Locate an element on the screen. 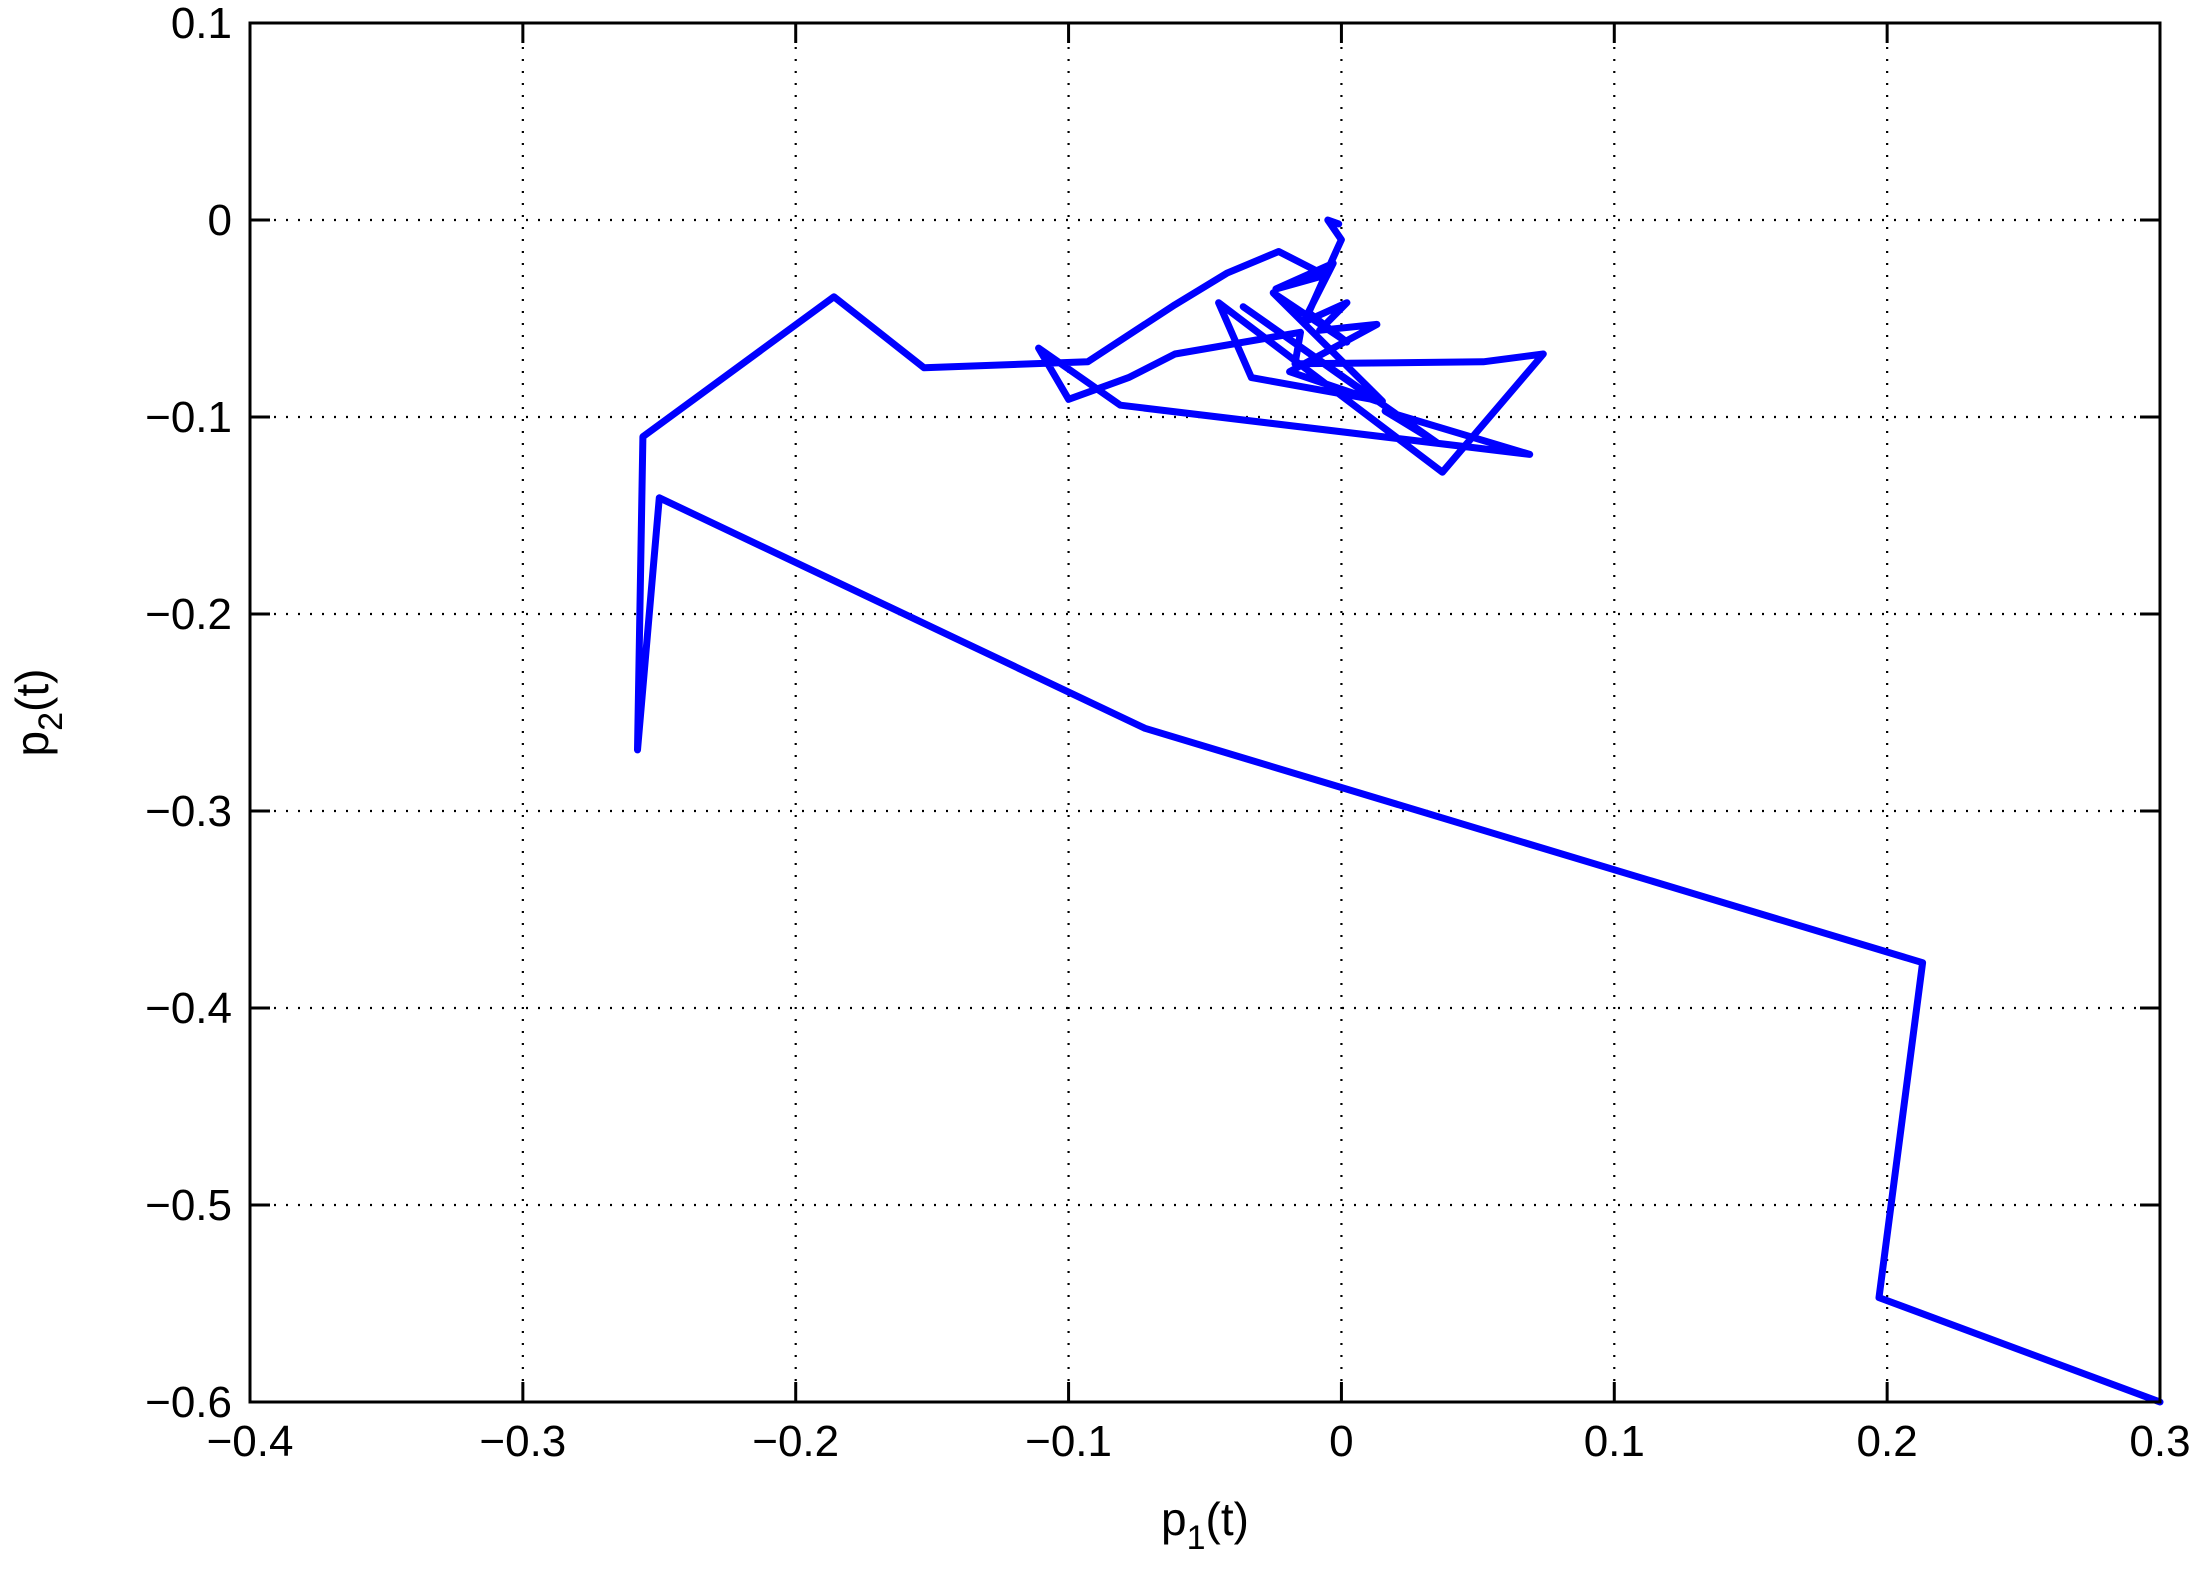 The width and height of the screenshot is (2199, 1571). y-tick-label: −0.4 is located at coordinates (188, 1008).